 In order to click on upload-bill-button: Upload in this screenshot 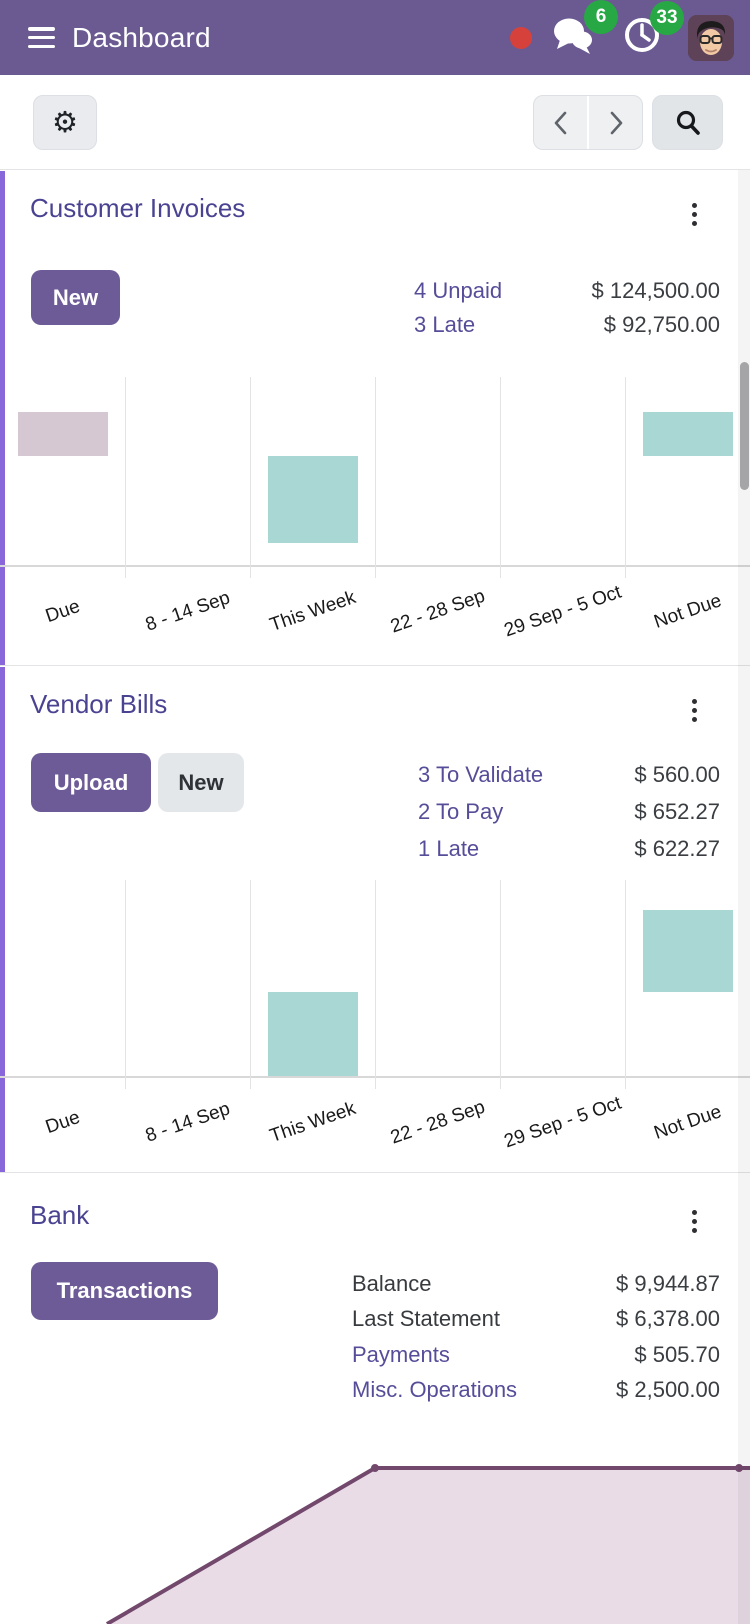, I will do `click(91, 782)`.